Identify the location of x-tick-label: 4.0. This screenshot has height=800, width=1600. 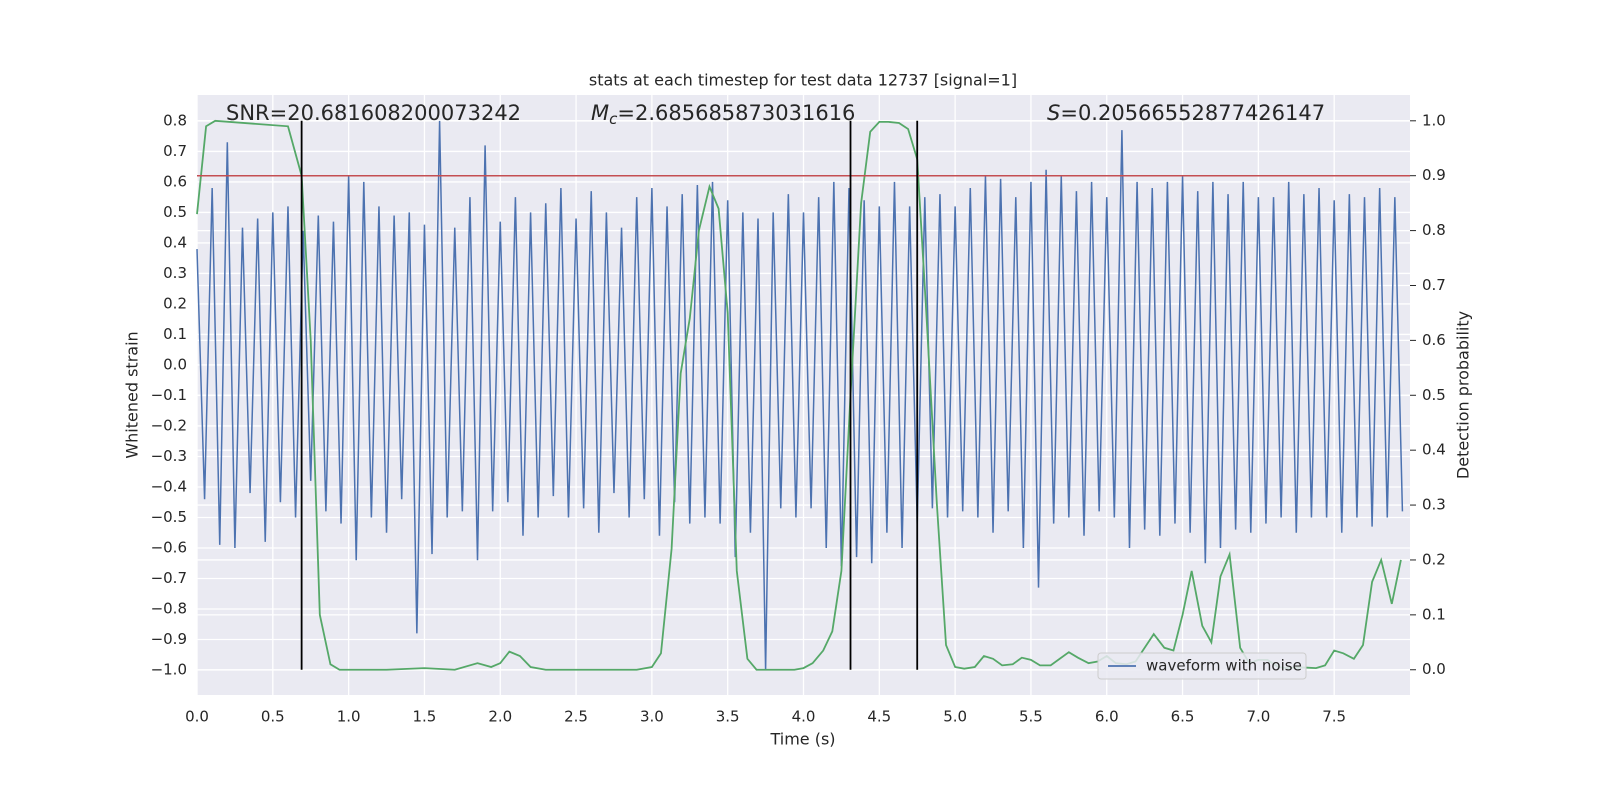
(804, 717).